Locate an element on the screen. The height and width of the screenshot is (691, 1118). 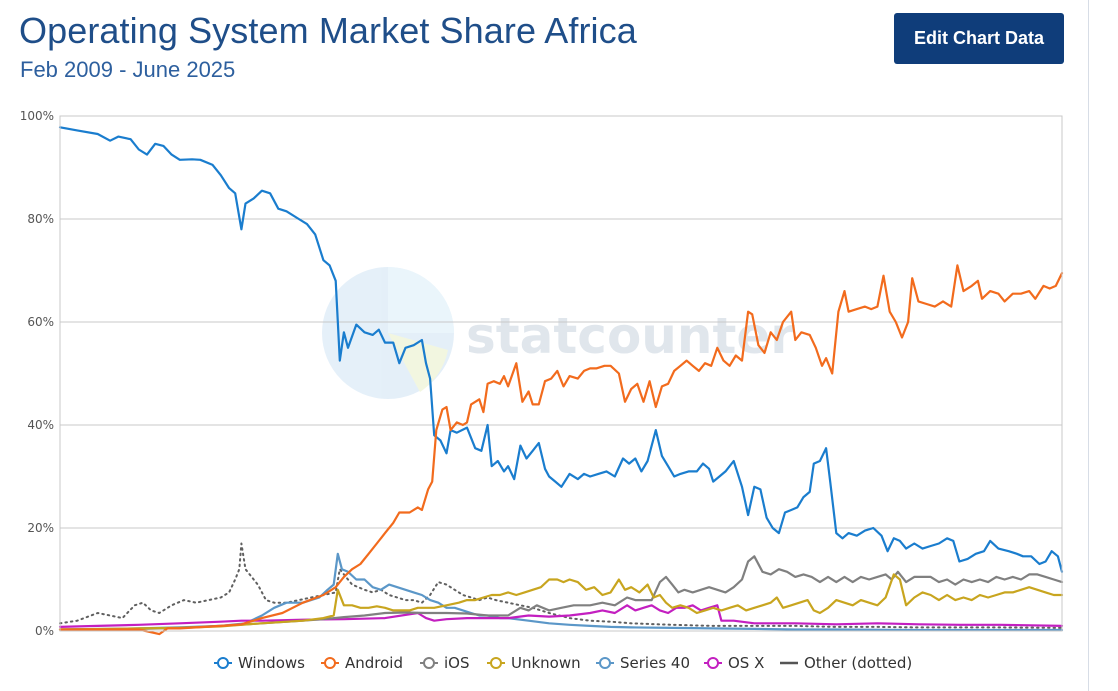
page-title: Operating System Market Share Africa is located at coordinates (328, 30).